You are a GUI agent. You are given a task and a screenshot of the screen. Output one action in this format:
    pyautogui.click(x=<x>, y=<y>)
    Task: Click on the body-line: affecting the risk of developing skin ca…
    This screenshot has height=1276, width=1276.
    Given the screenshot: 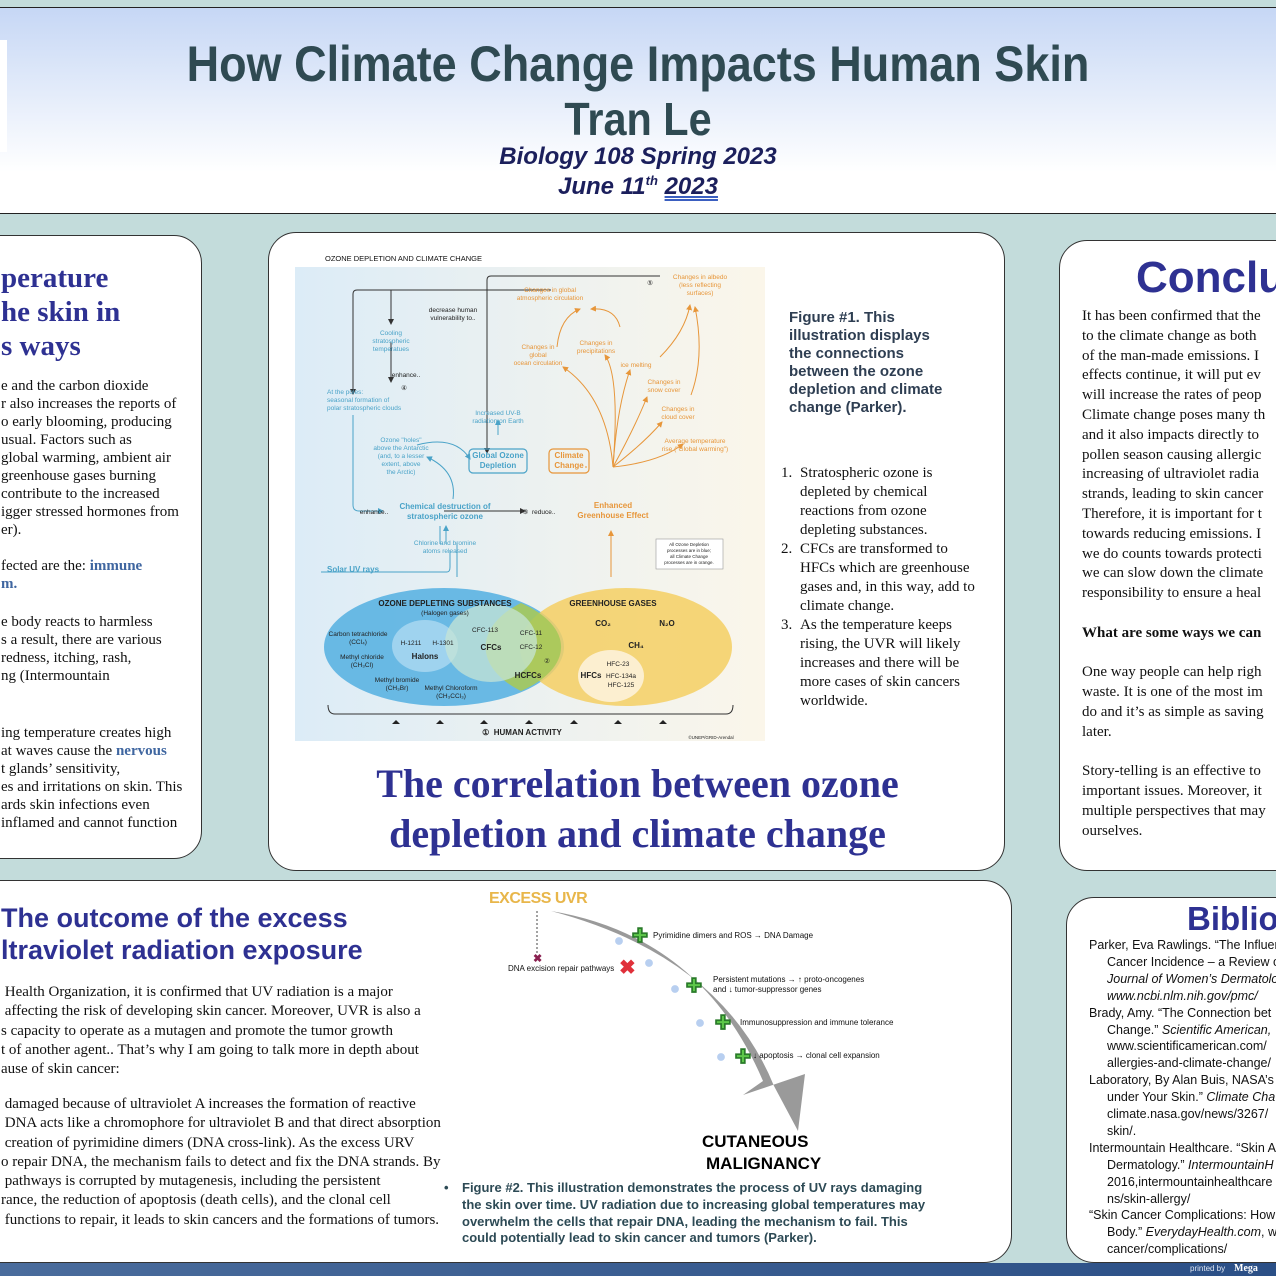 What is the action you would take?
    pyautogui.click(x=211, y=1011)
    